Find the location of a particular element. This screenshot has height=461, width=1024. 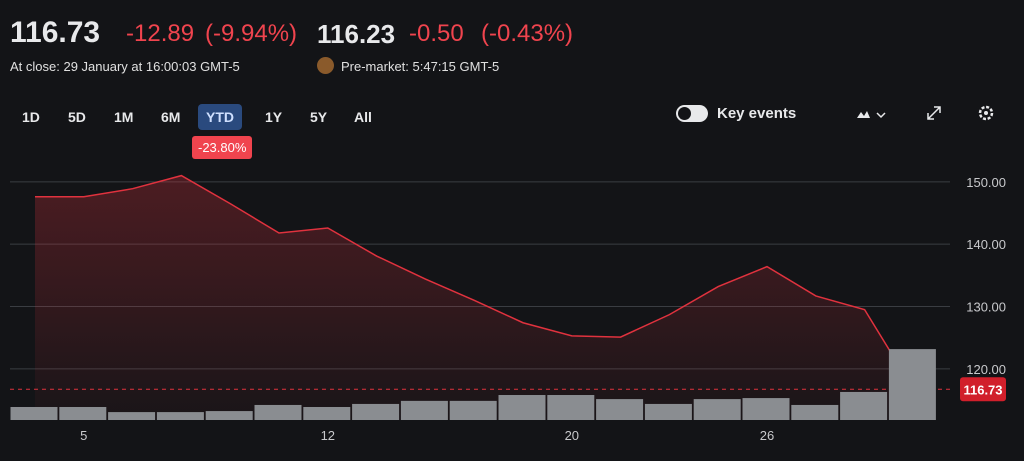

pre-change-pct: (-0.43%) is located at coordinates (527, 33).